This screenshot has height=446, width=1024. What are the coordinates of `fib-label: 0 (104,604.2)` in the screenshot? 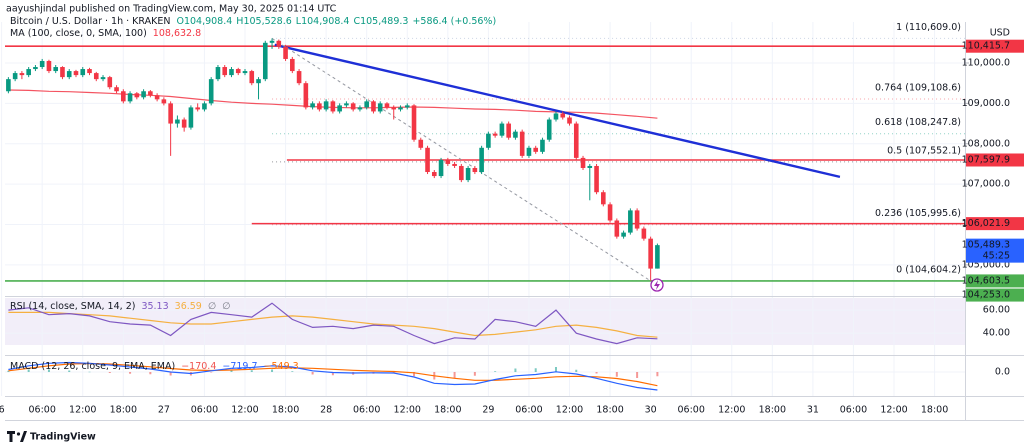 It's located at (928, 269).